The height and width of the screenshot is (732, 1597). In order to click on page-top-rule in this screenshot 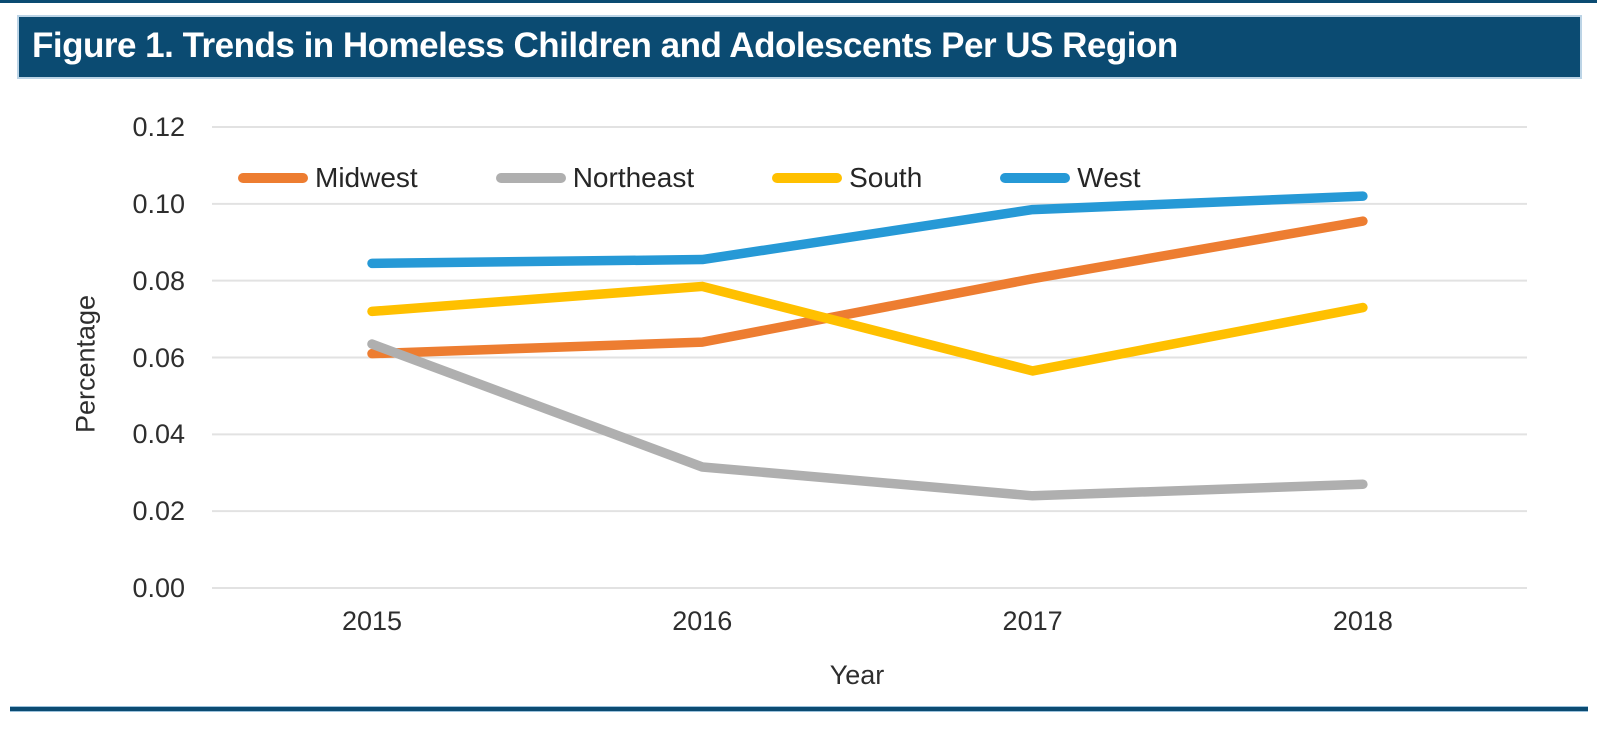, I will do `click(798, 1)`.